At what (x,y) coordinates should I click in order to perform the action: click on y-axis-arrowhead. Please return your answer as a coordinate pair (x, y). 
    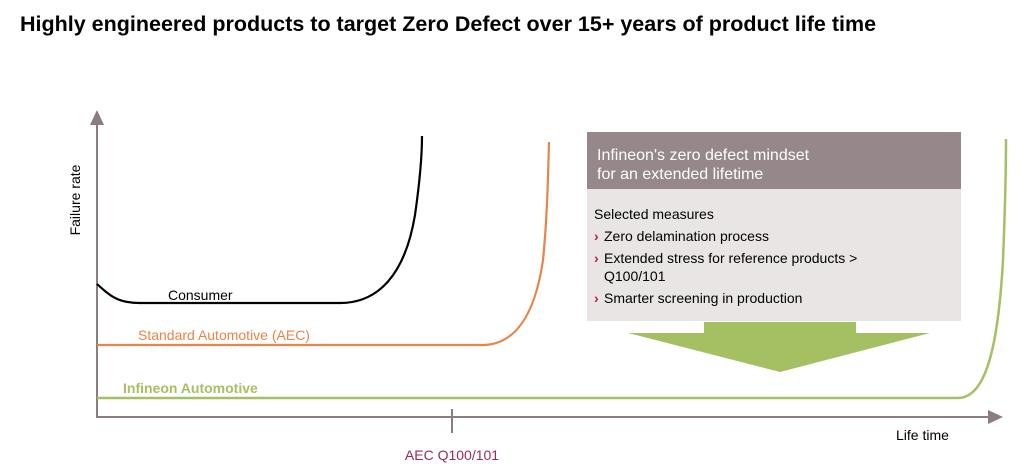
    Looking at the image, I should click on (97, 117).